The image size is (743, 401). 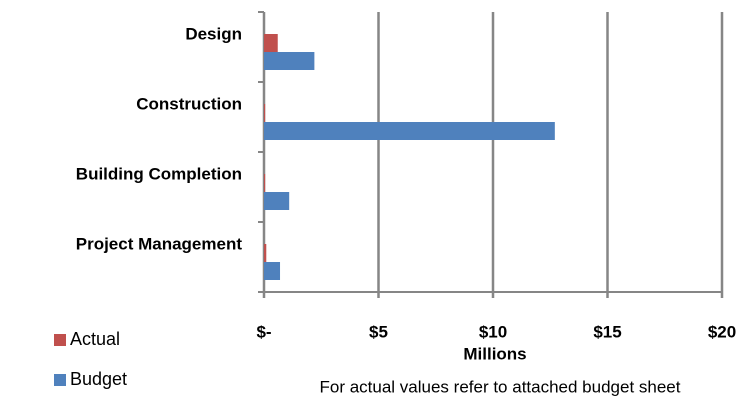 I want to click on x-tick-label: $15, so click(x=607, y=331).